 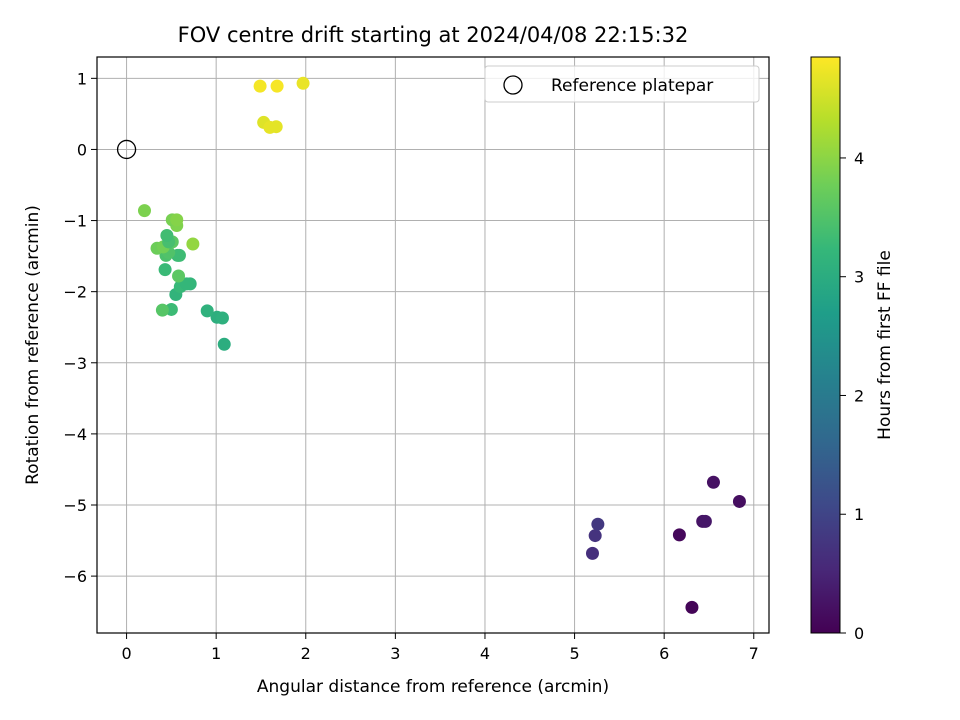 What do you see at coordinates (440, 648) in the screenshot?
I see `x-axis-ticks: 0 1 2 3 4 5 6 7` at bounding box center [440, 648].